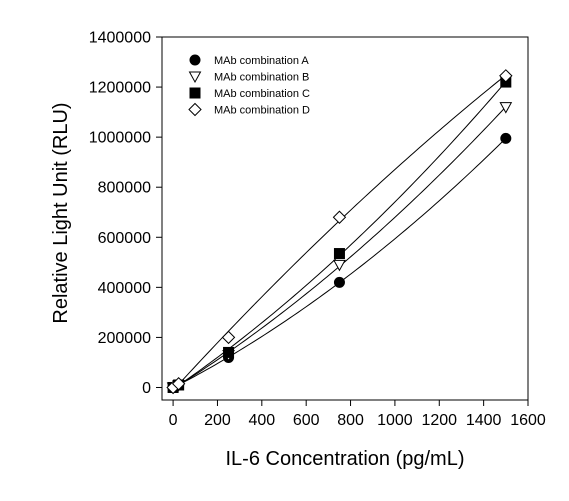 The width and height of the screenshot is (569, 501). What do you see at coordinates (350, 420) in the screenshot?
I see `x-tick-label: 800` at bounding box center [350, 420].